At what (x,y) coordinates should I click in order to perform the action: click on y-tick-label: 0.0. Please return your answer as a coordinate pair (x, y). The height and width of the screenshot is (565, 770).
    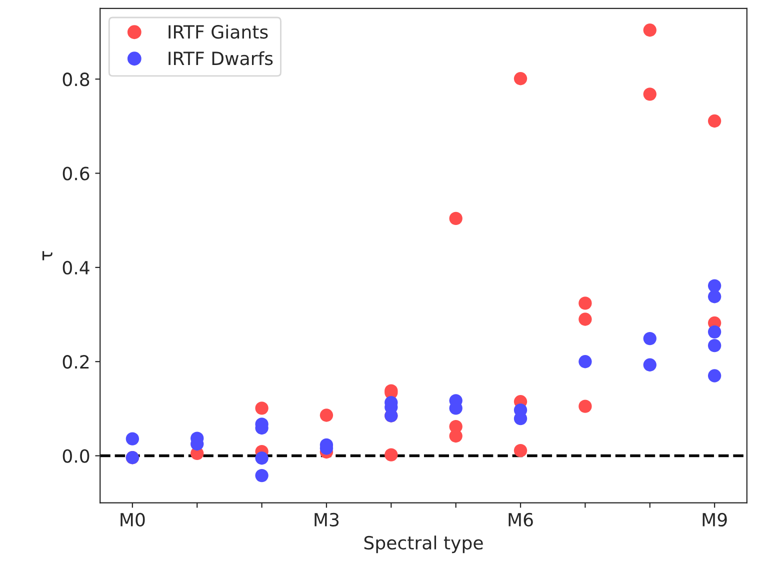
    Looking at the image, I should click on (76, 456).